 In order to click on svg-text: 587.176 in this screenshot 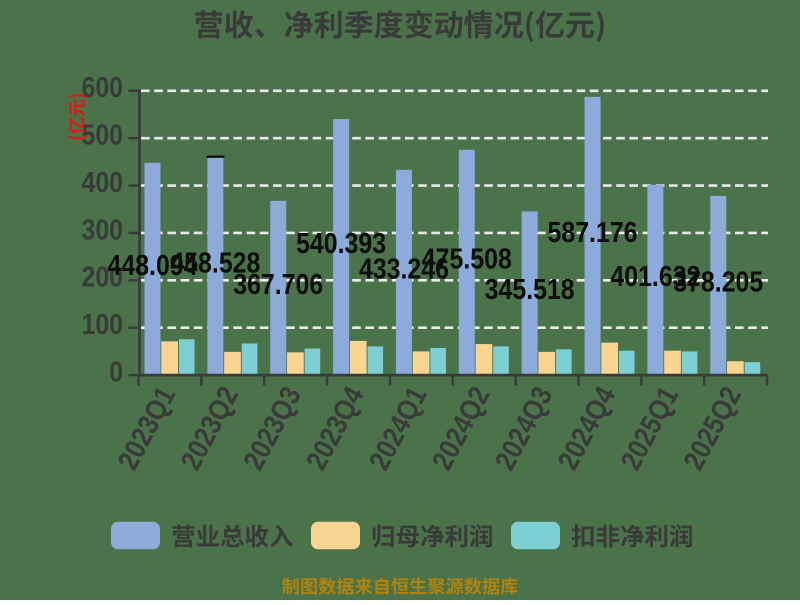, I will do `click(593, 233)`.